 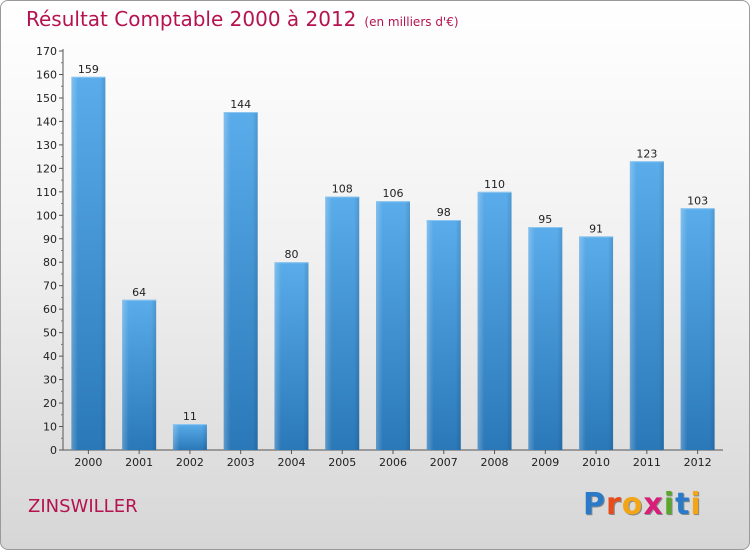 What do you see at coordinates (46, 121) in the screenshot?
I see `y-tick-label: 140` at bounding box center [46, 121].